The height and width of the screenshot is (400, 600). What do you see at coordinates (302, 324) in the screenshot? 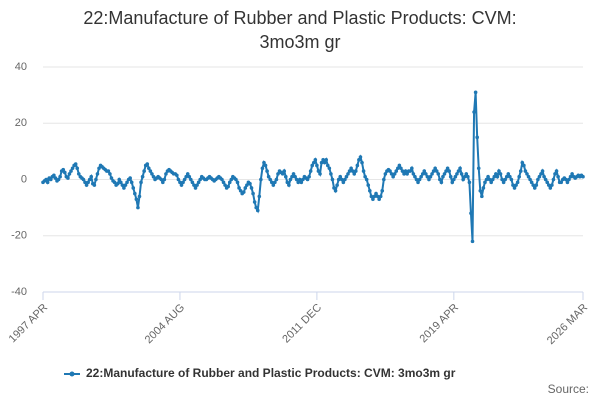
I see `x-tick-label: 2011 DEC` at bounding box center [302, 324].